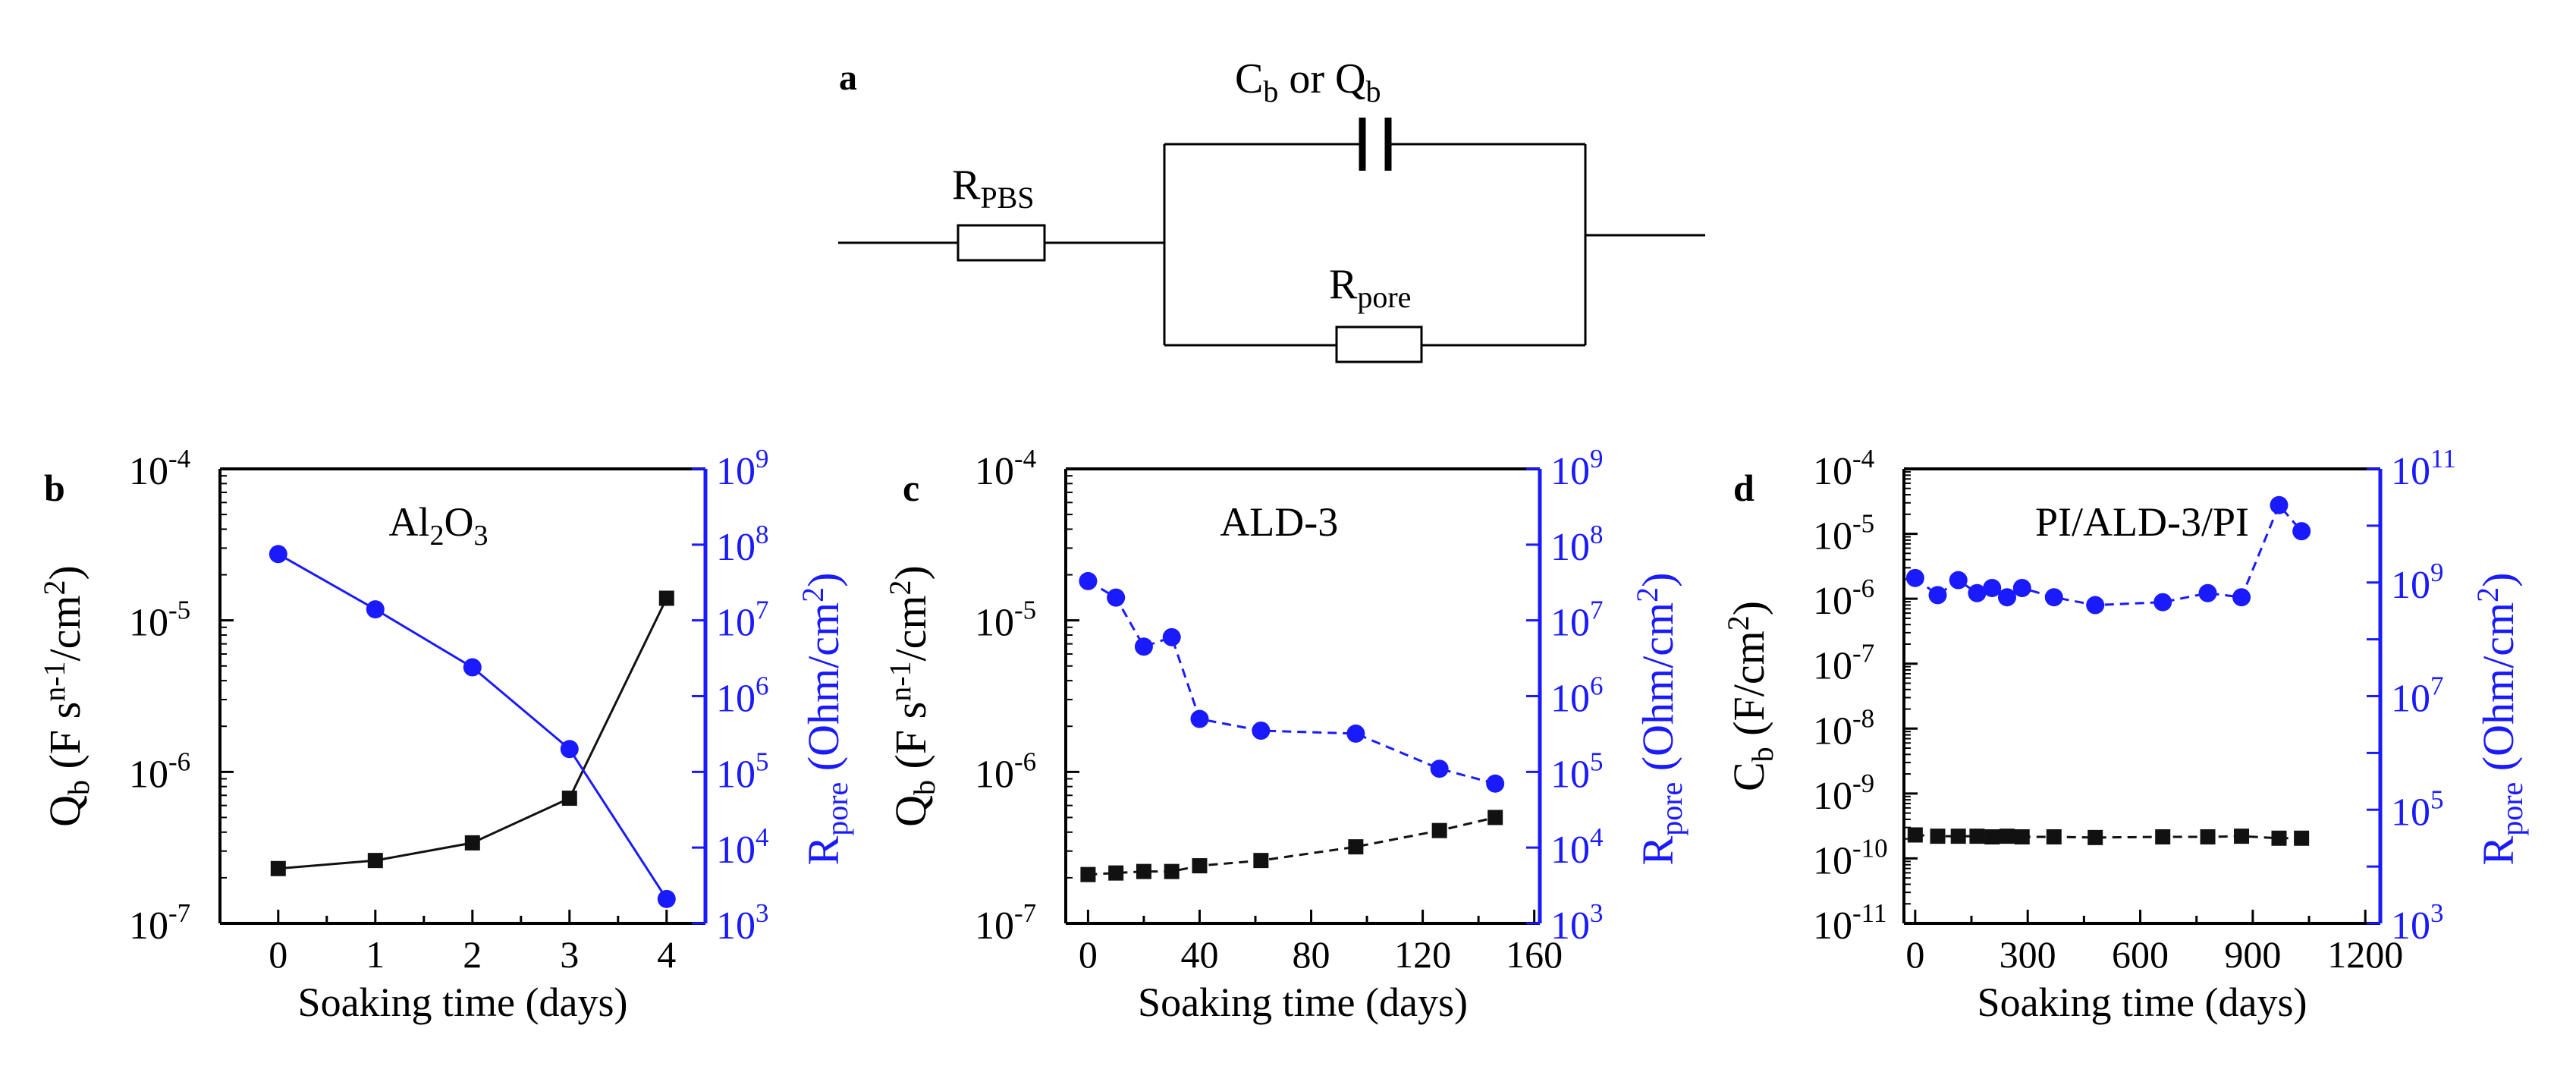  Describe the element at coordinates (1748, 608) in the screenshot. I see `y-left-label-close: )` at that location.